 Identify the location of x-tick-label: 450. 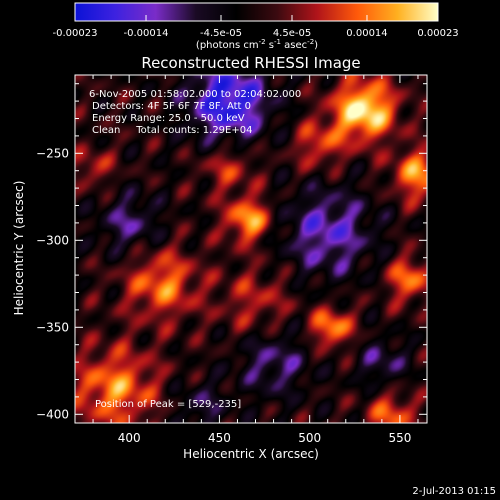
(219, 438).